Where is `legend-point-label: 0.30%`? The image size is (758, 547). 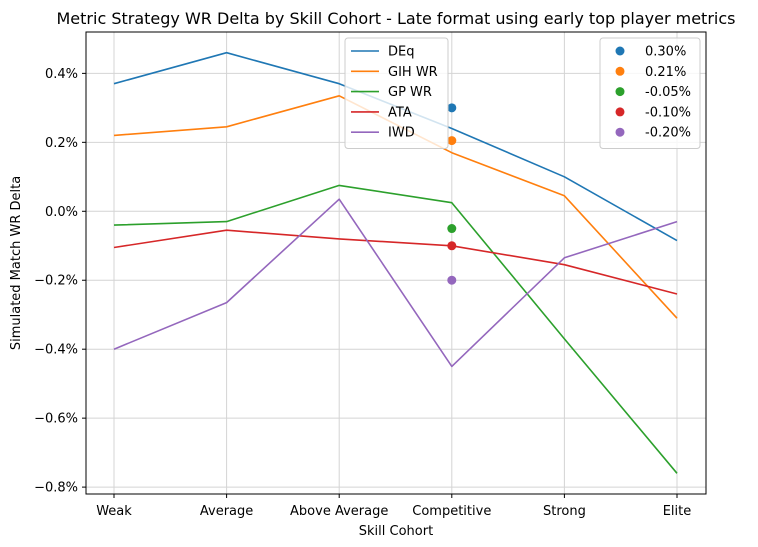 legend-point-label: 0.30% is located at coordinates (665, 52).